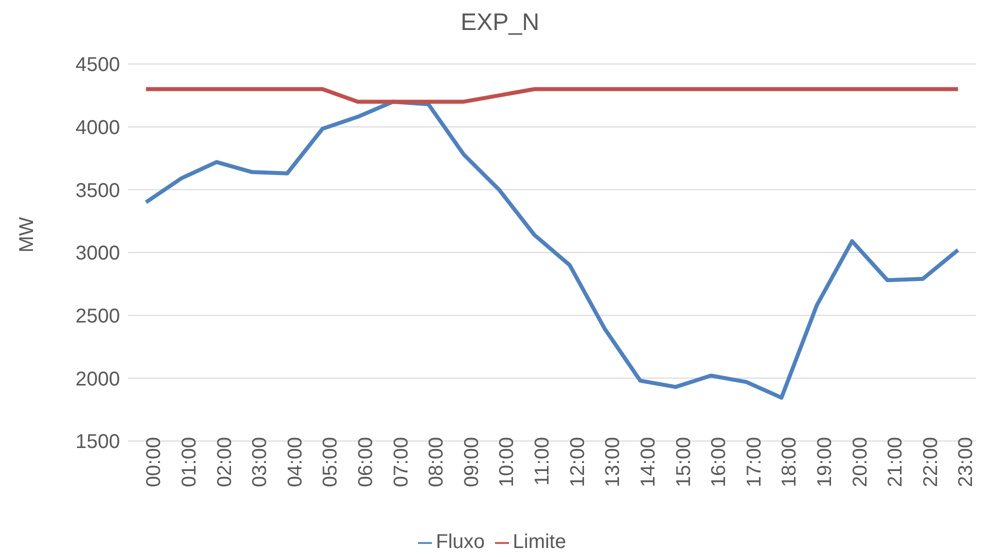 Image resolution: width=992 pixels, height=557 pixels. What do you see at coordinates (895, 462) in the screenshot?
I see `x-tick-label: 21:00` at bounding box center [895, 462].